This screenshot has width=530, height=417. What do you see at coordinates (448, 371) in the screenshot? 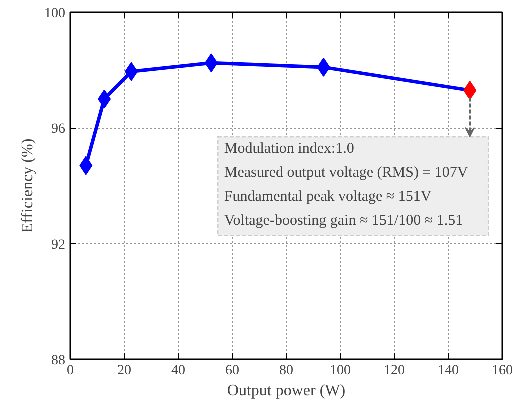
I see `x-tick-label: 140` at bounding box center [448, 371].